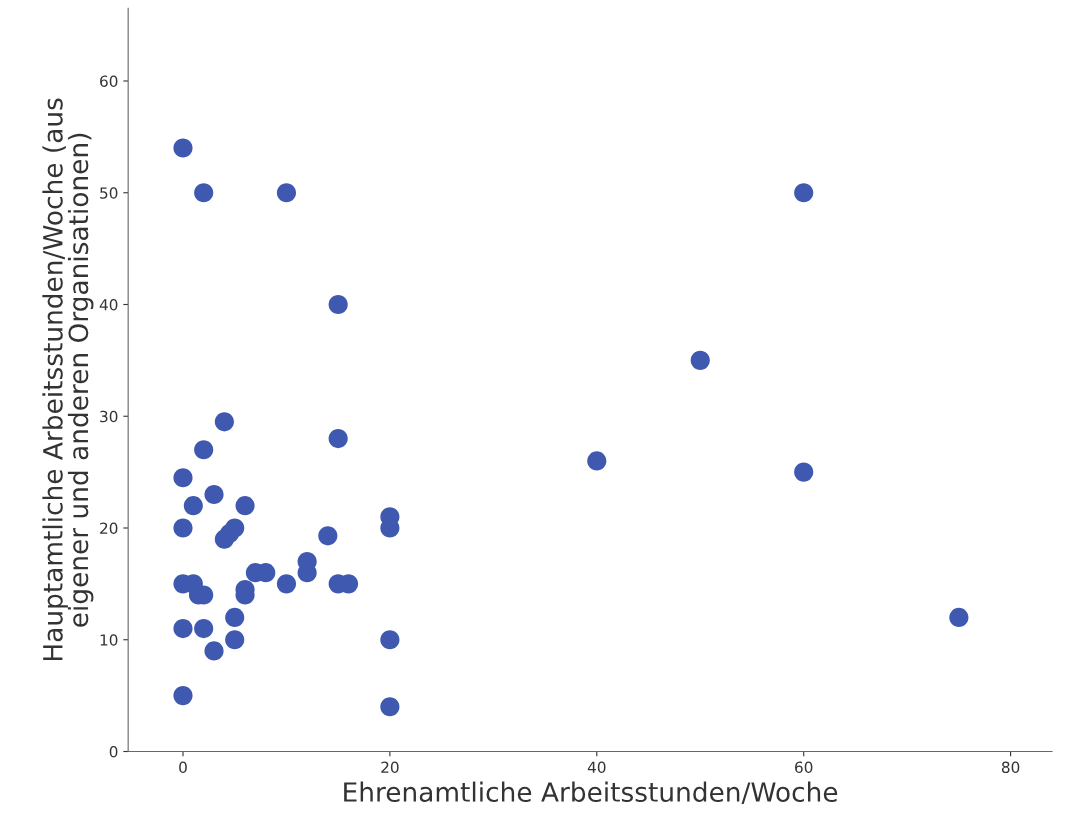  Describe the element at coordinates (1010, 767) in the screenshot. I see `x-tick-label: 80` at that location.